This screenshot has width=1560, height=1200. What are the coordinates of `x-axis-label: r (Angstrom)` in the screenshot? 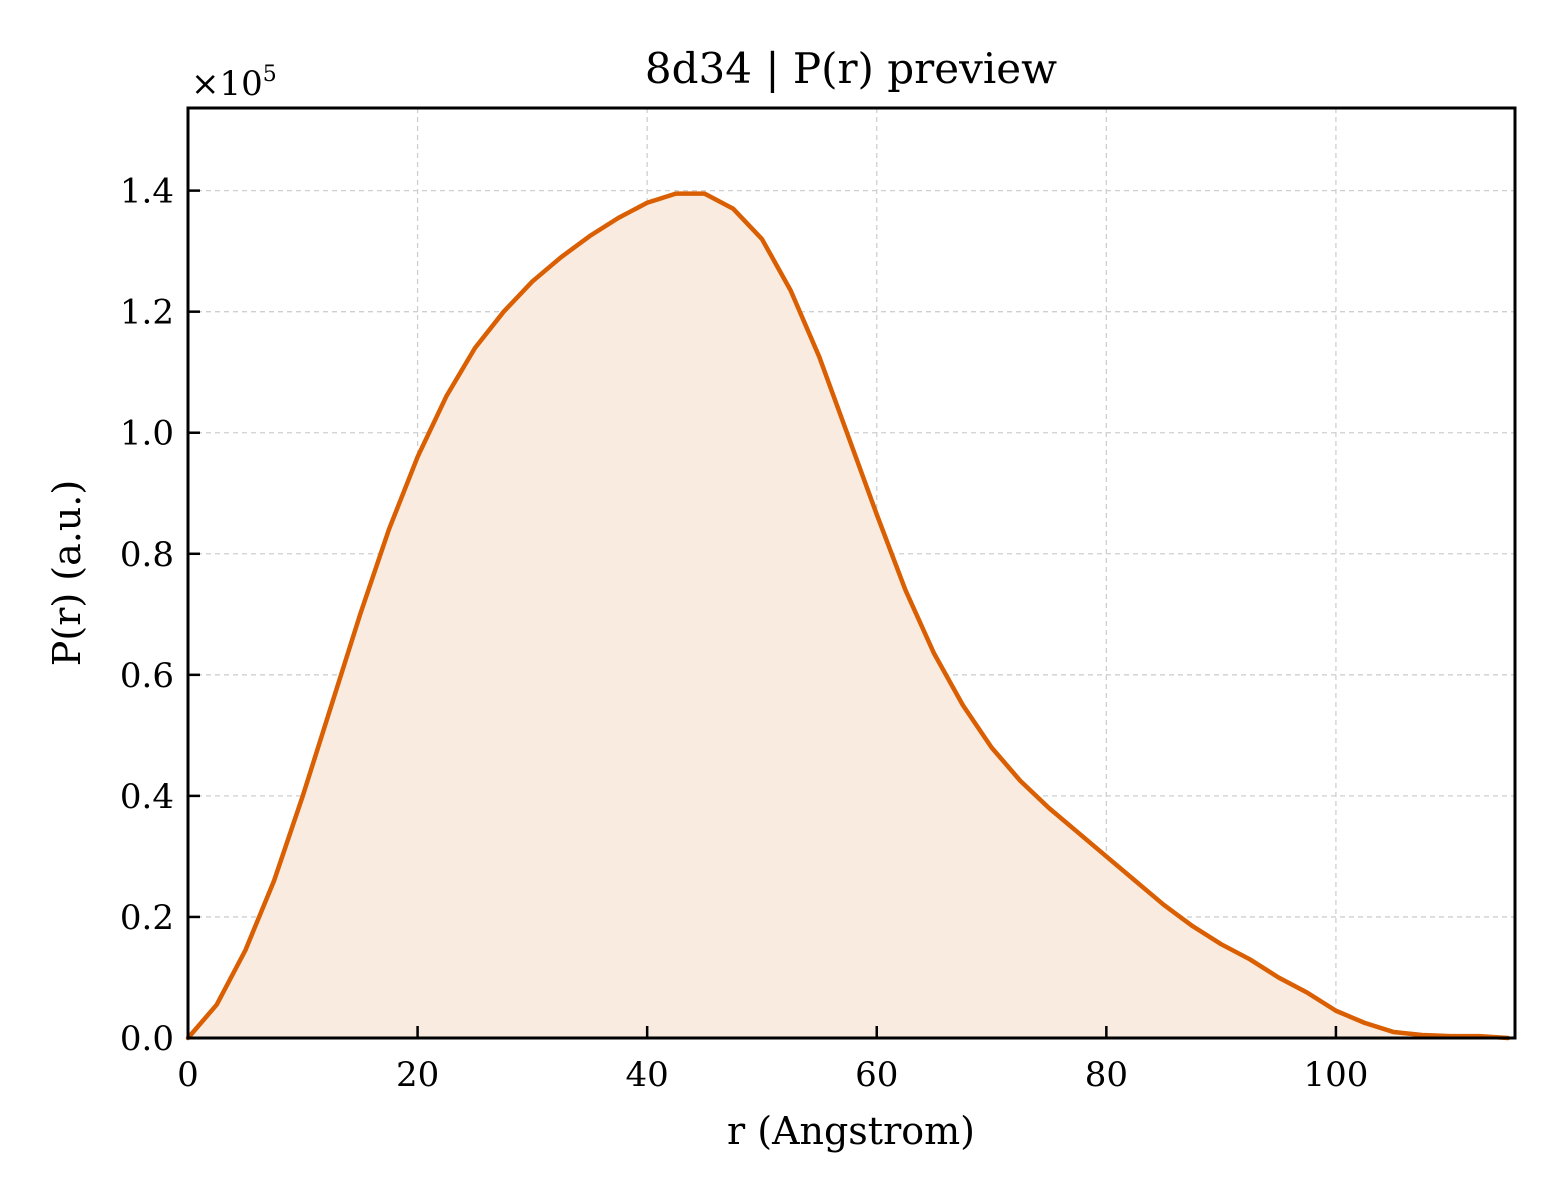 It's located at (851, 1131).